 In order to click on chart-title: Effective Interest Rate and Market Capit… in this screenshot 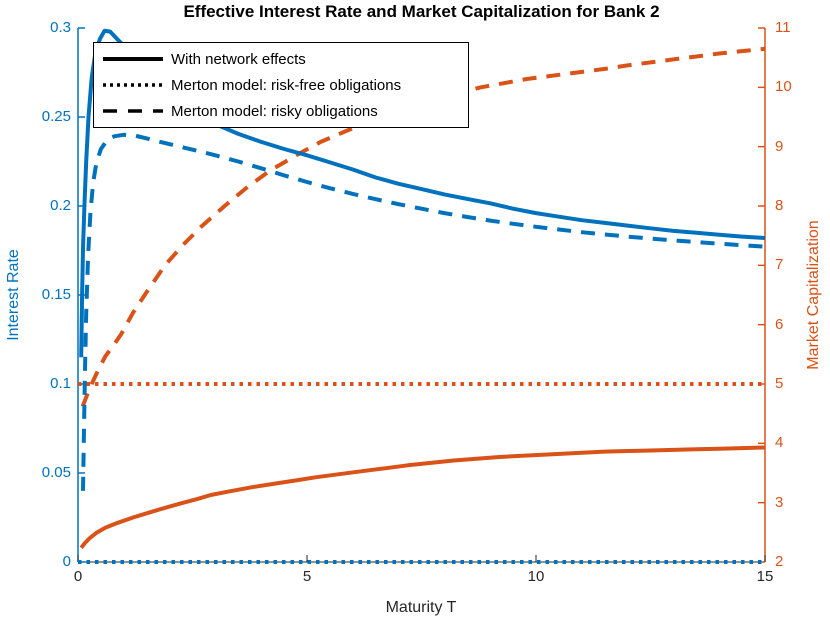, I will do `click(421, 11)`.